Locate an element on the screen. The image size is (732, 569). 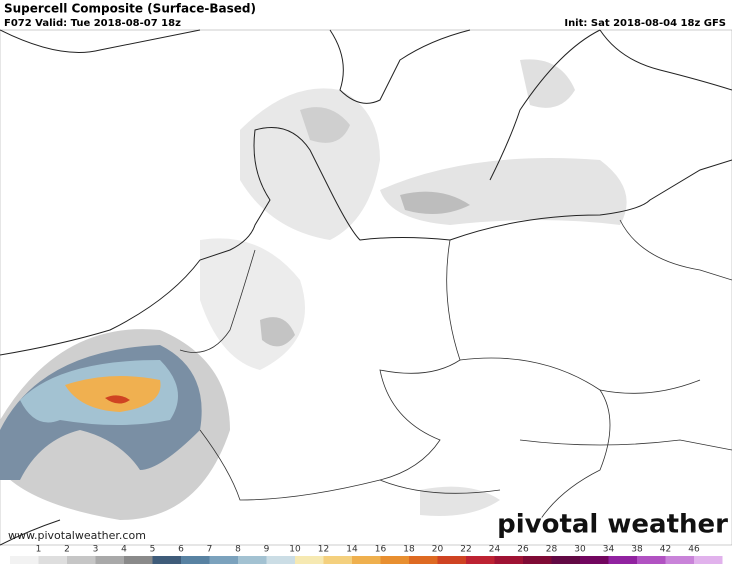
colorbar-label: 1 is located at coordinates (39, 550).